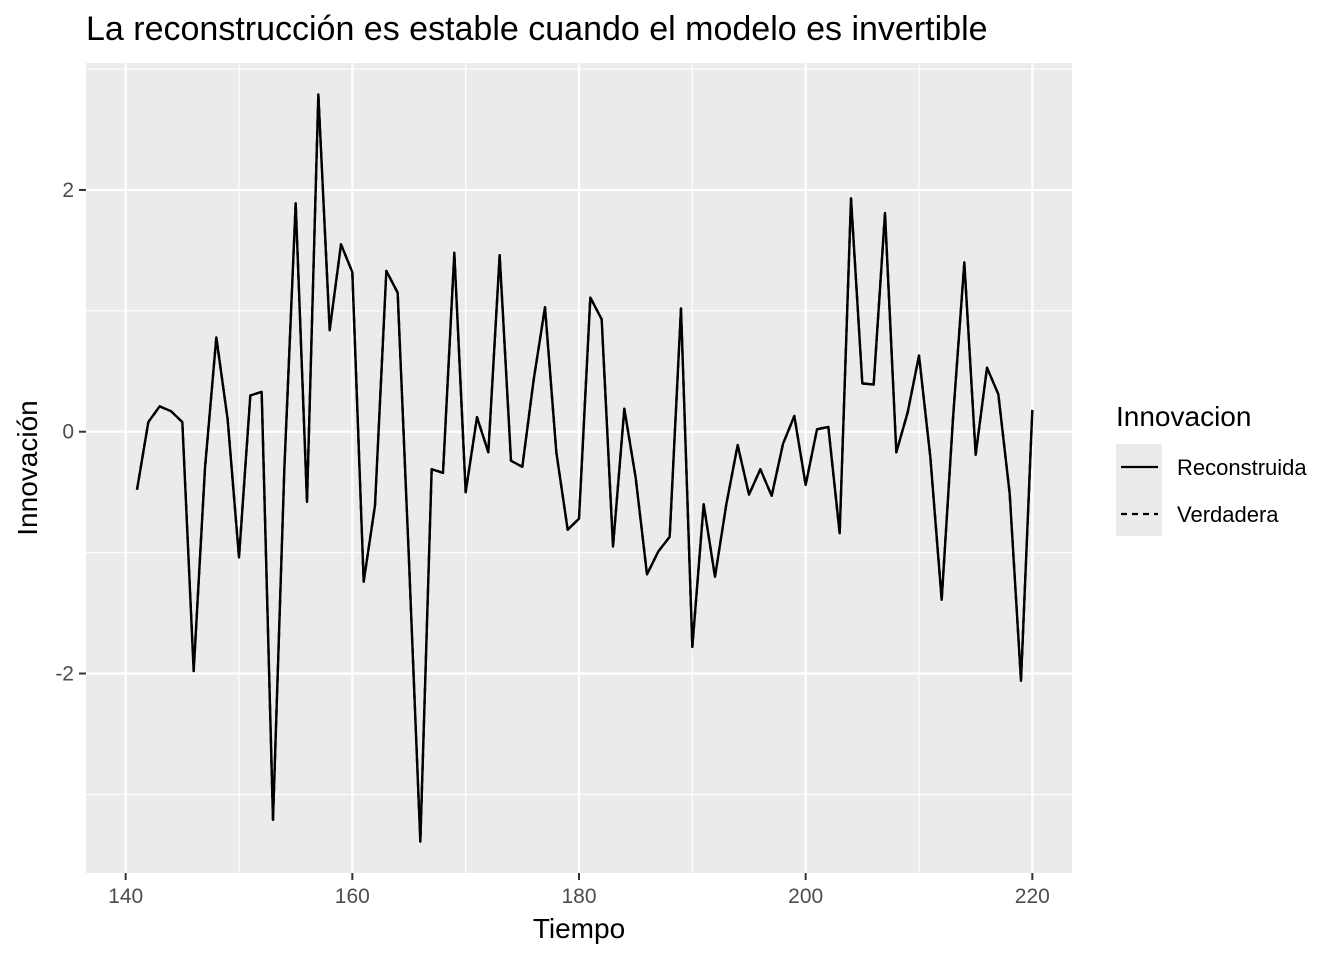  Describe the element at coordinates (352, 896) in the screenshot. I see `x-tick-label: 160` at that location.